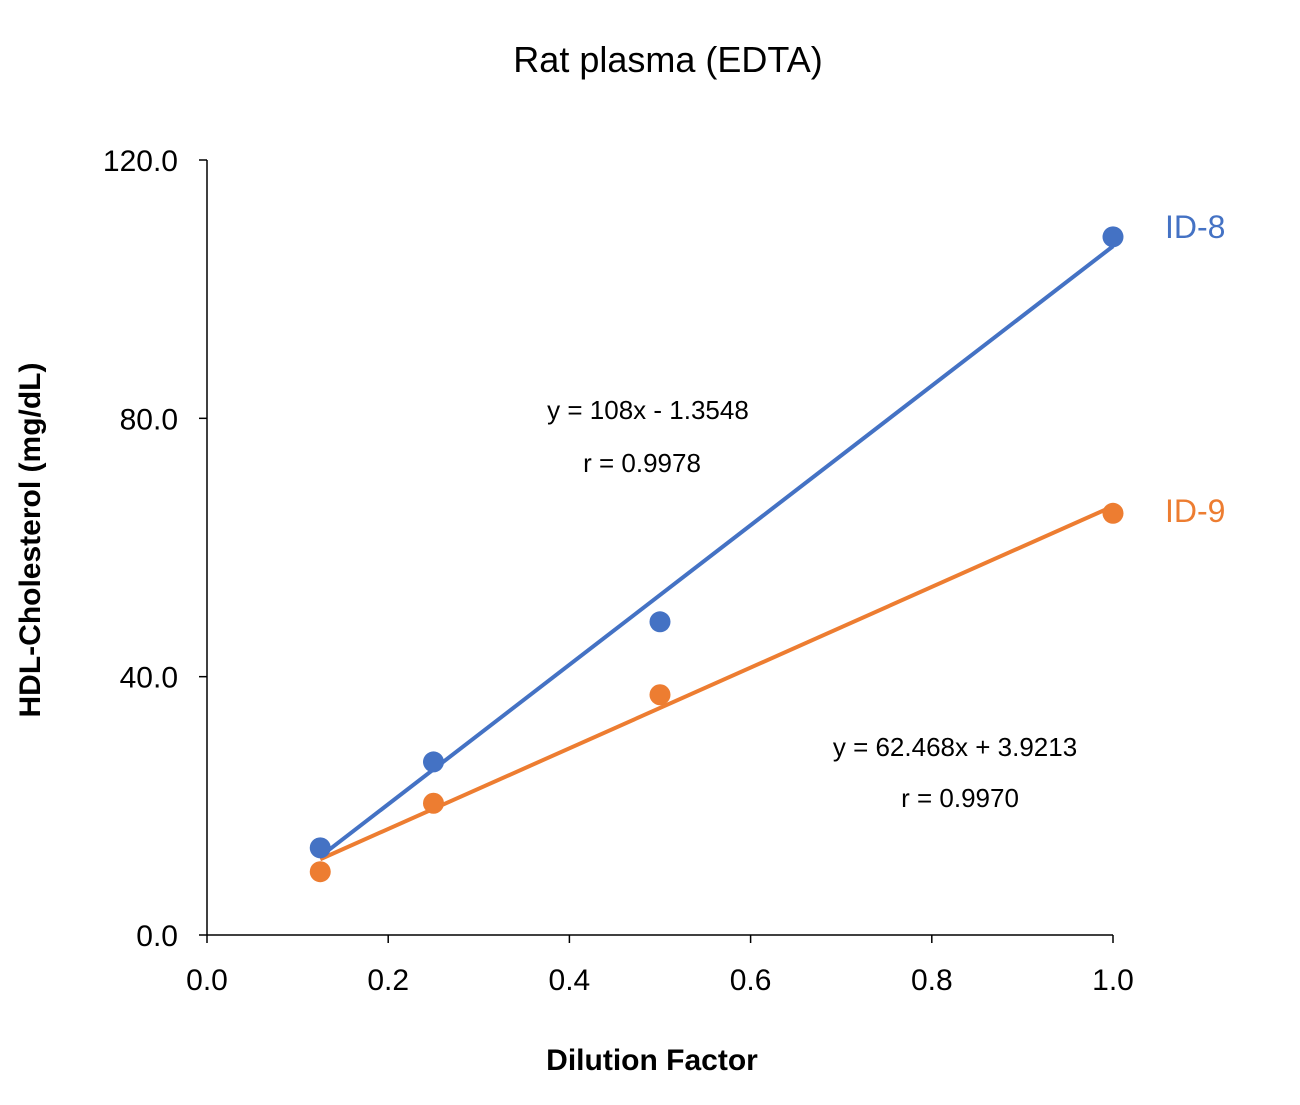 This screenshot has width=1300, height=1105. I want to click on y-axis-label: HDL-Cholesterol (mg/dL), so click(30, 540).